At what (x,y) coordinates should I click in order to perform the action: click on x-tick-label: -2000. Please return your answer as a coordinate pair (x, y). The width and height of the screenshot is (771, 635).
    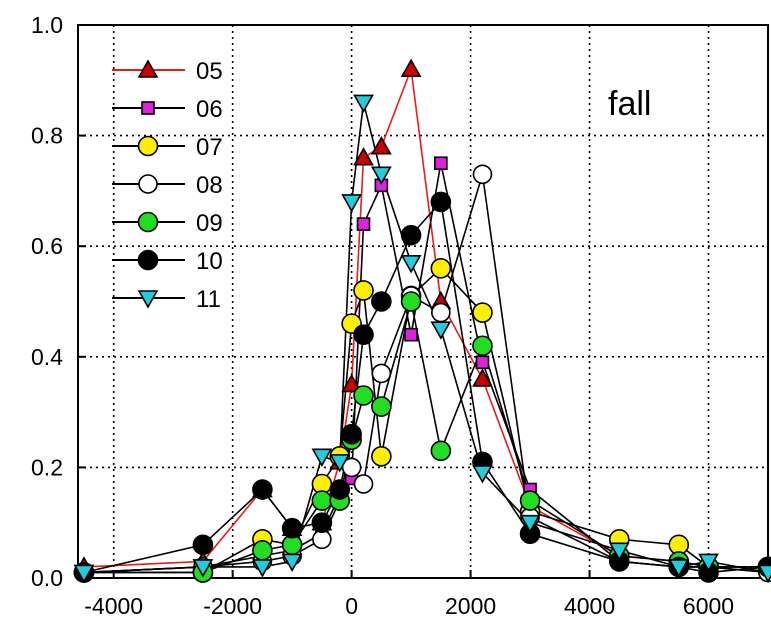
    Looking at the image, I should click on (232, 606).